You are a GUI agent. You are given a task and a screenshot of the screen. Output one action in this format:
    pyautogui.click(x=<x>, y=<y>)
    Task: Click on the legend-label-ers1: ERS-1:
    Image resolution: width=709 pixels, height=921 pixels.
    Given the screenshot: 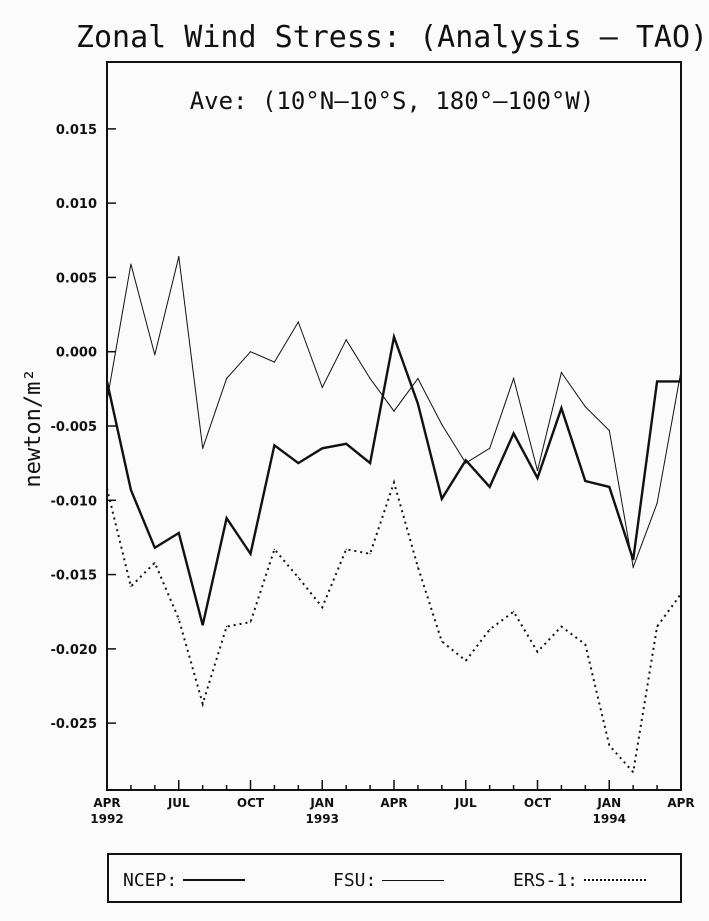 What is the action you would take?
    pyautogui.click(x=546, y=880)
    